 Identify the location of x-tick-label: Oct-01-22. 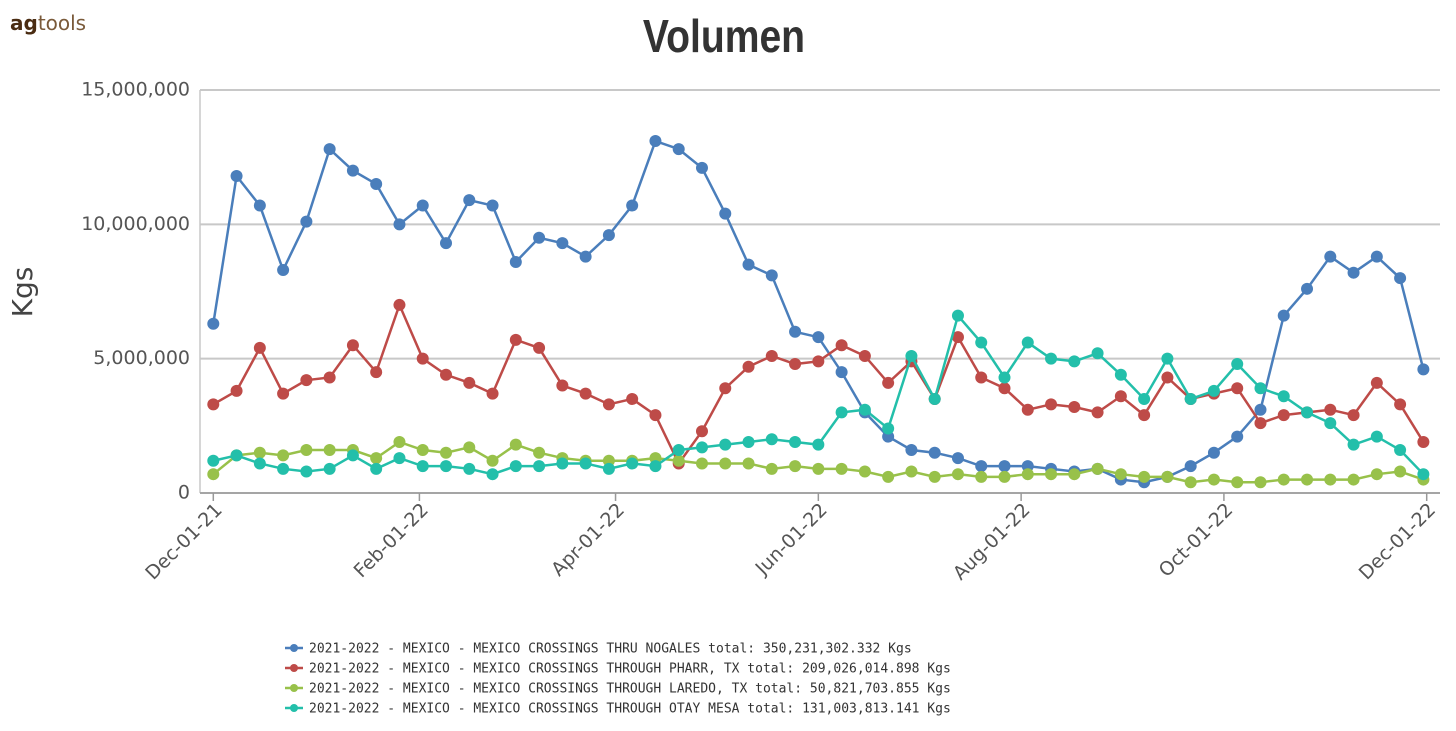
(1196, 540).